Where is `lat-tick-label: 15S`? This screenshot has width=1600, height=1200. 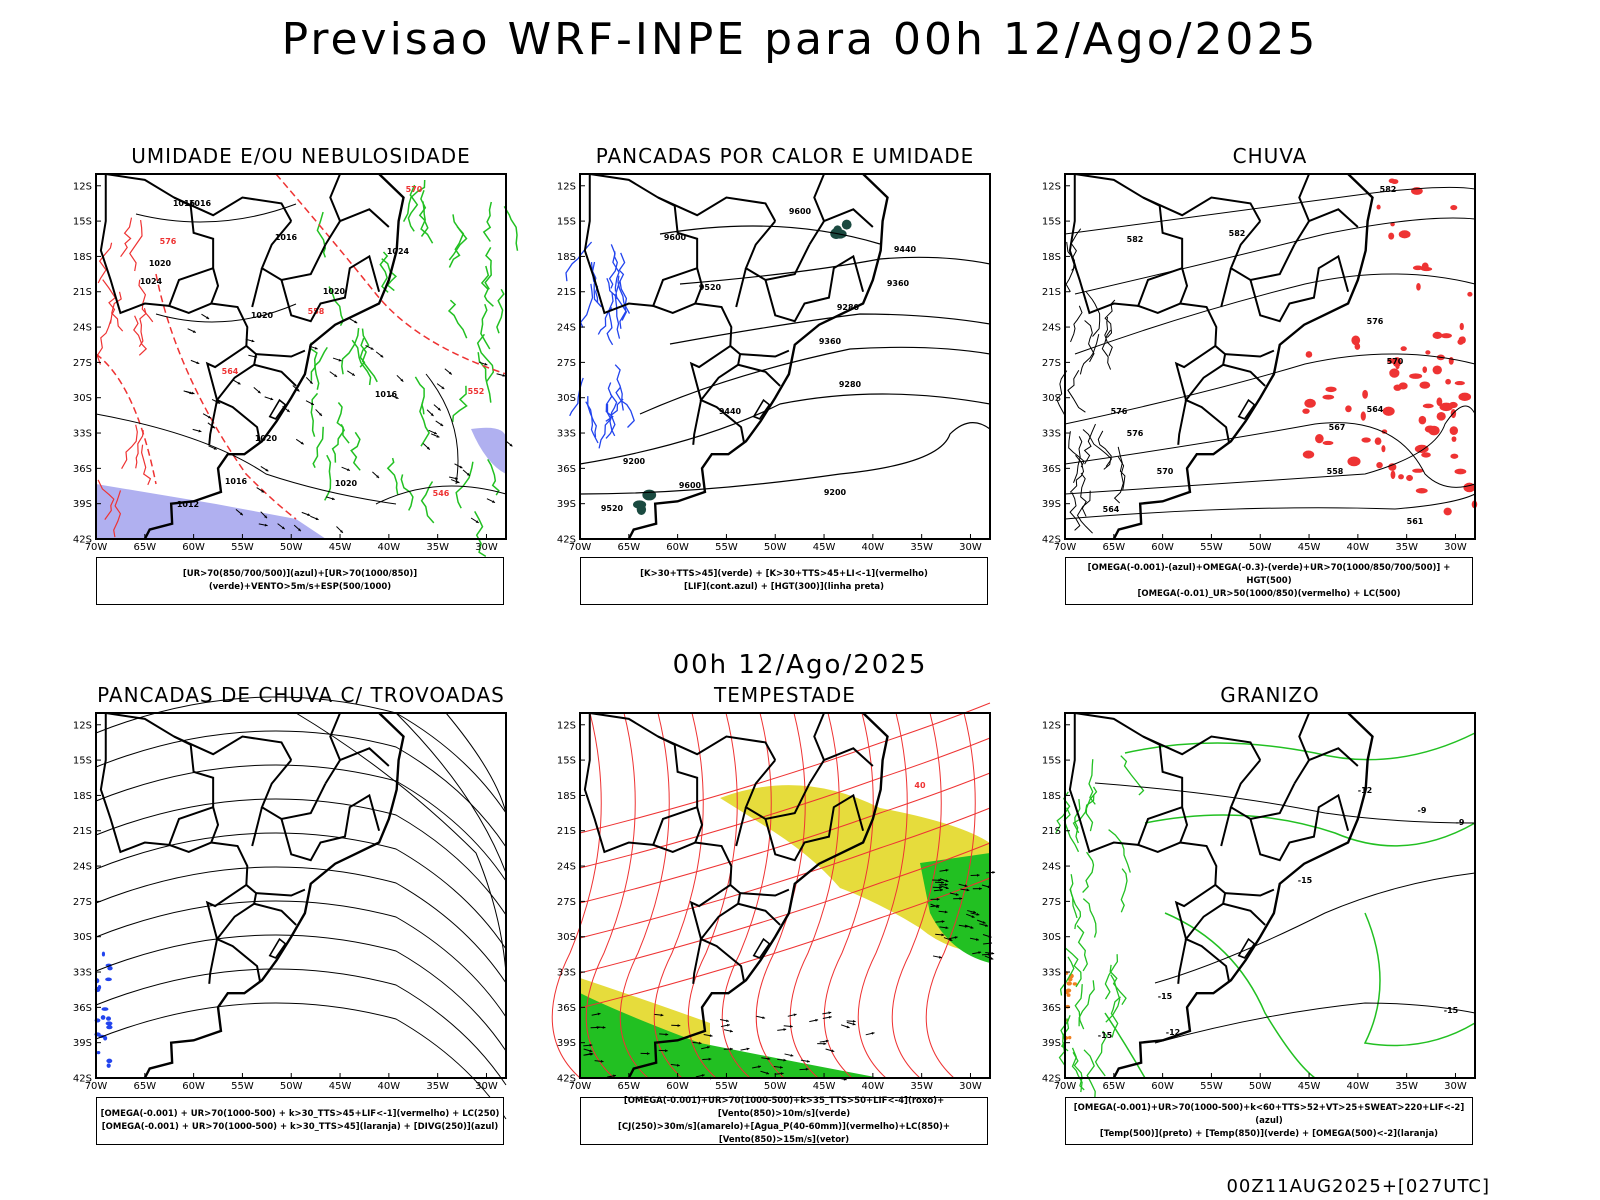
lat-tick-label: 15S is located at coordinates (566, 222).